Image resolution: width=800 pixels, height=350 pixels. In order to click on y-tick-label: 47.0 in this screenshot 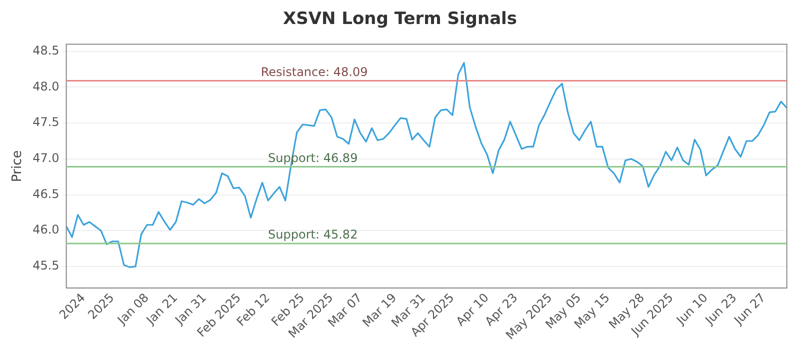, I will do `click(46, 158)`.